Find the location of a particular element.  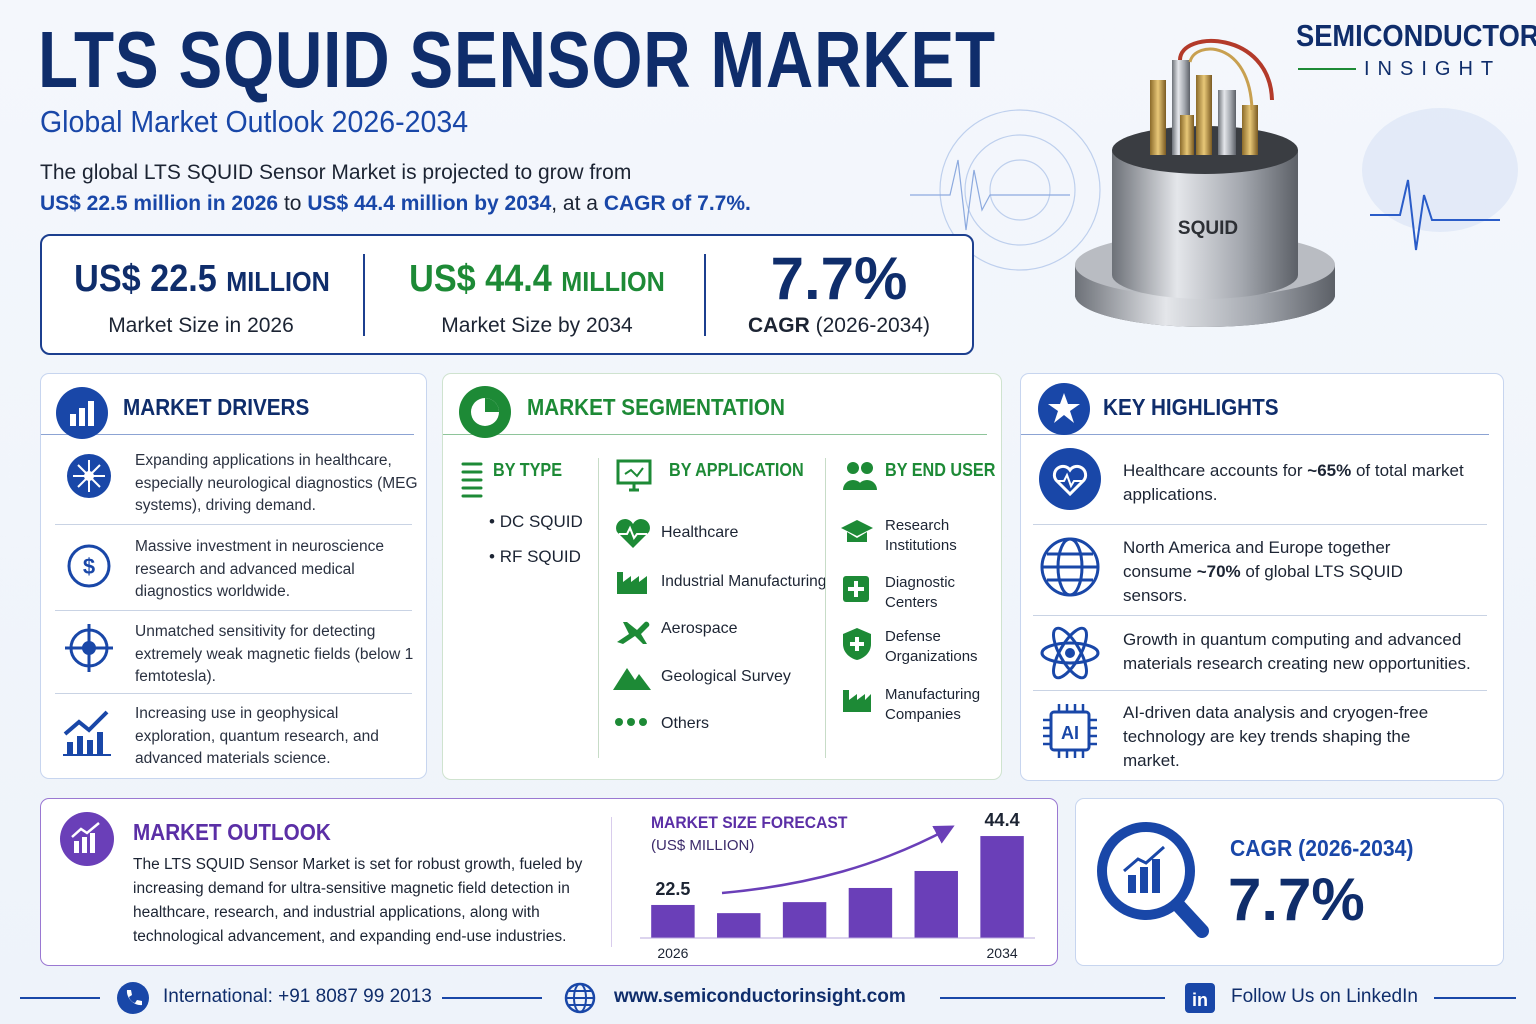

can-body is located at coordinates (1205, 224).